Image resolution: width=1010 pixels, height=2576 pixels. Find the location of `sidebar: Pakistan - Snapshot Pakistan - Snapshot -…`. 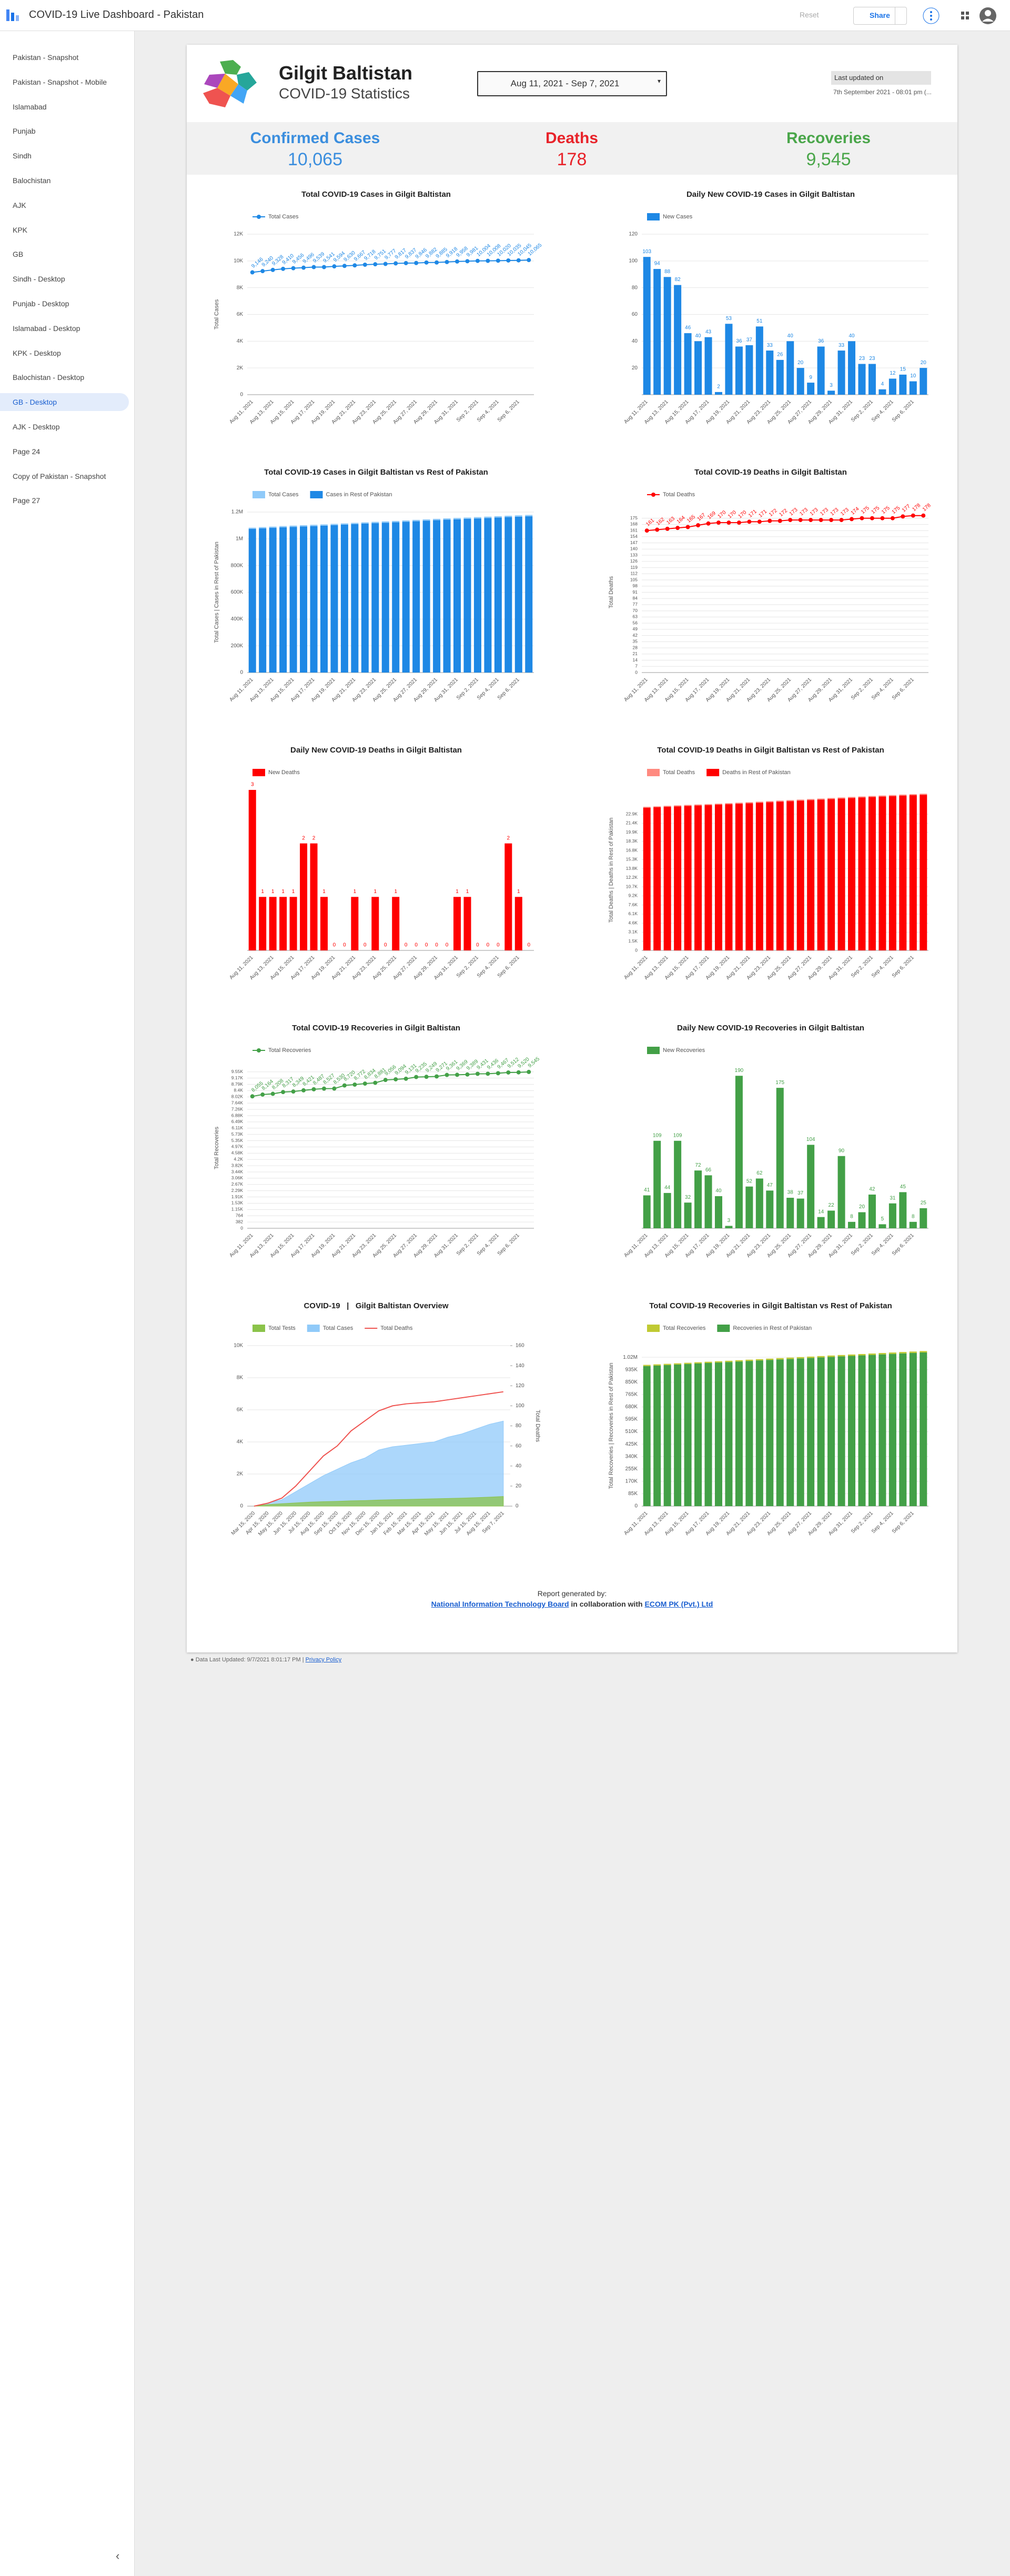

sidebar: Pakistan - Snapshot Pakistan - Snapshot -… is located at coordinates (67, 1303).